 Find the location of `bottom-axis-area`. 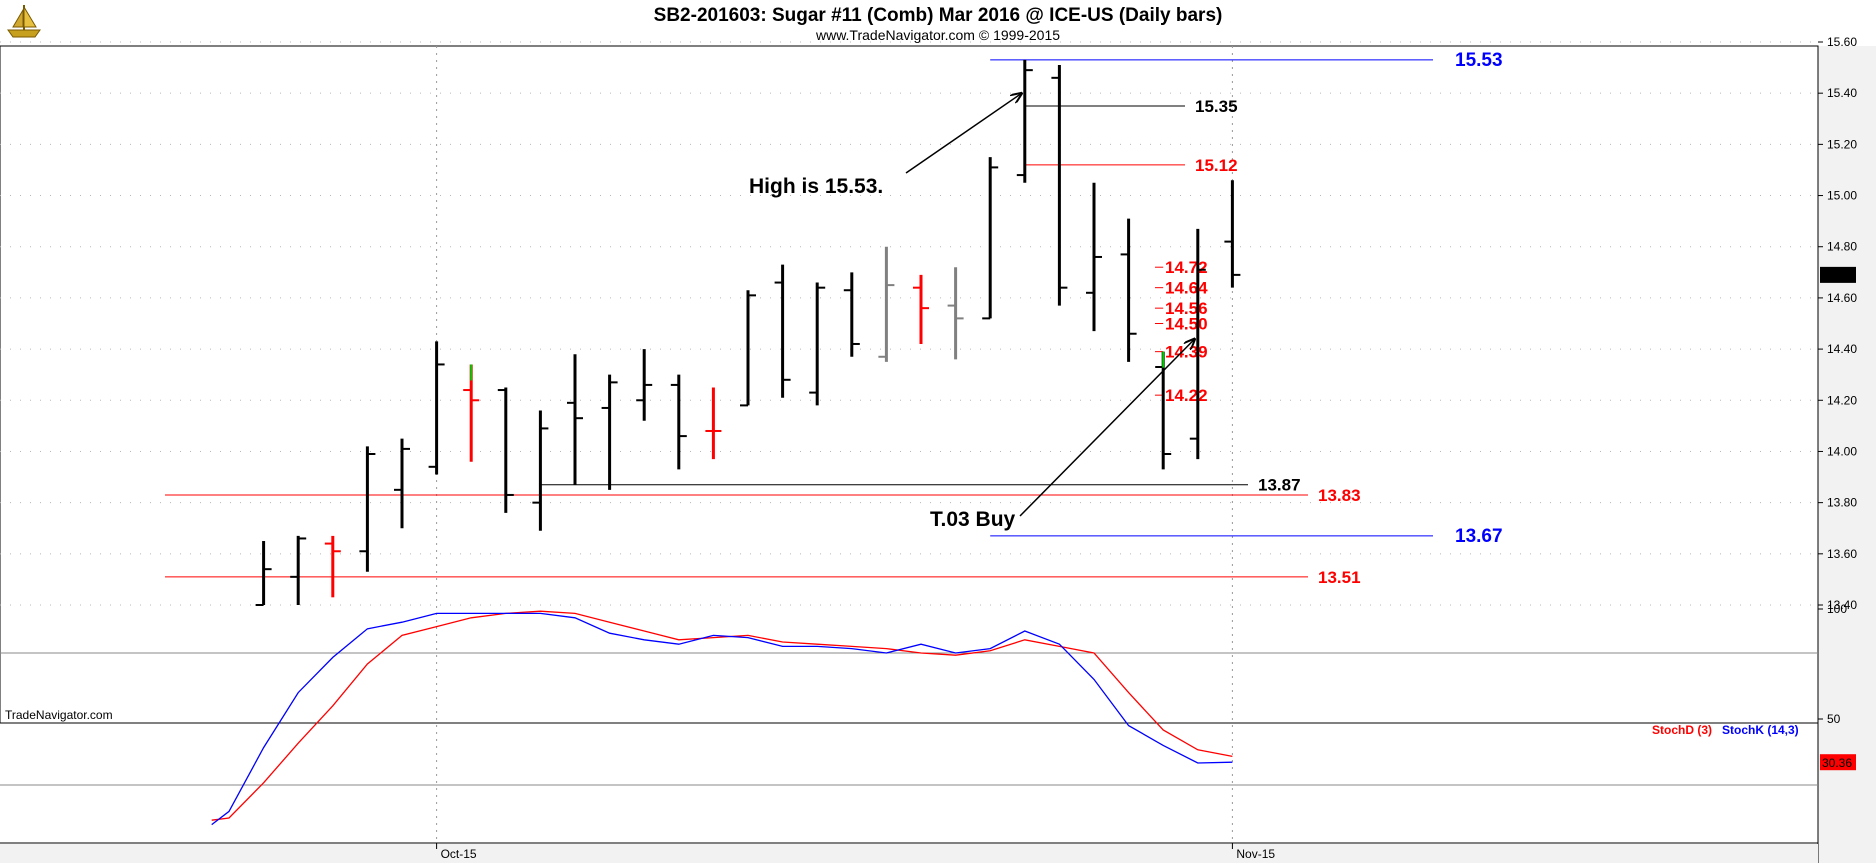

bottom-axis-area is located at coordinates (909, 853).